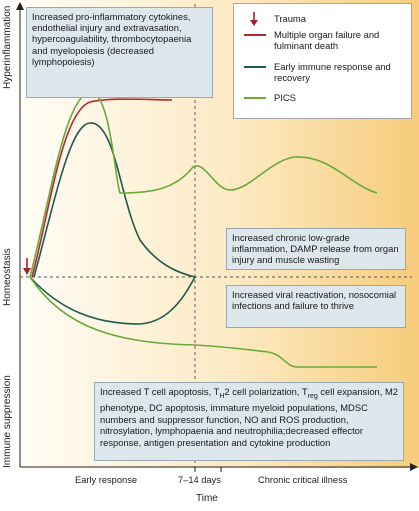 This screenshot has height=511, width=419. I want to click on y-label-hyperinflammation: Hyperinflammation, so click(7, 47).